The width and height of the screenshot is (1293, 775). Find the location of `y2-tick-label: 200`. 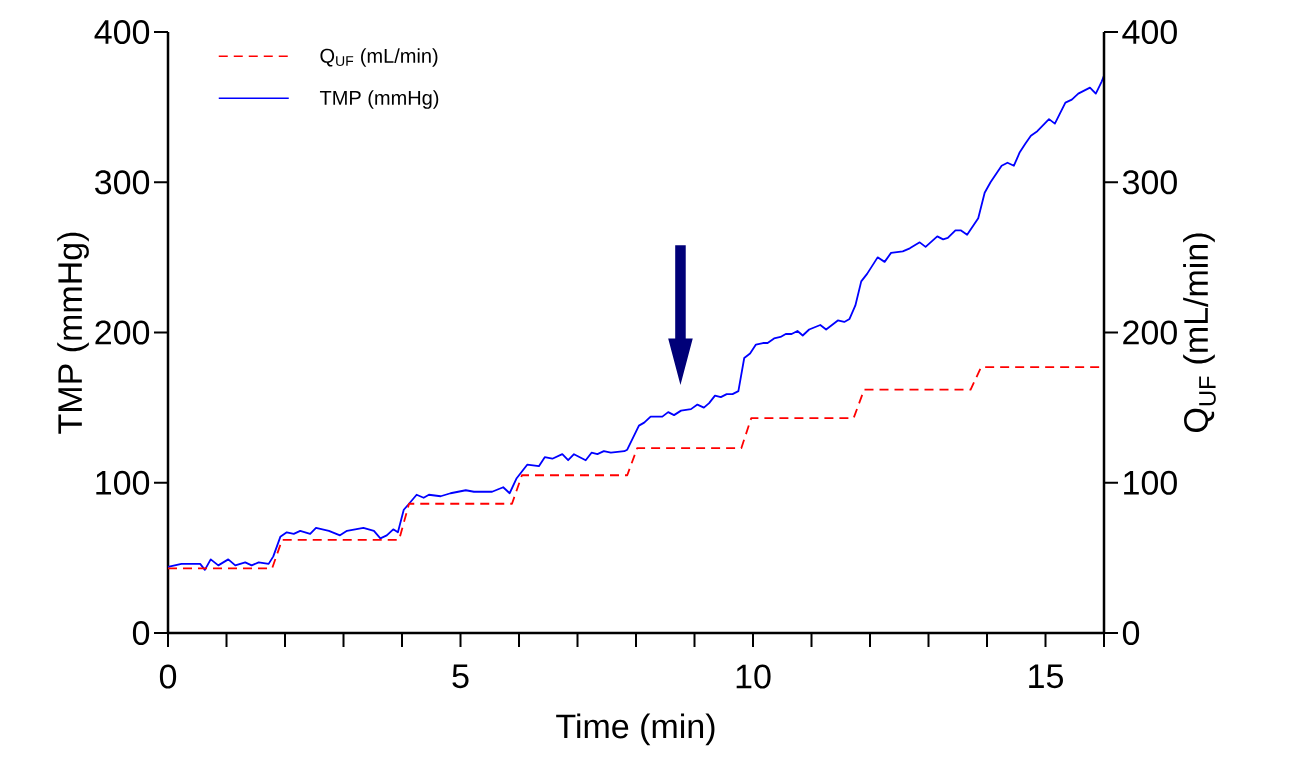

y2-tick-label: 200 is located at coordinates (1150, 332).